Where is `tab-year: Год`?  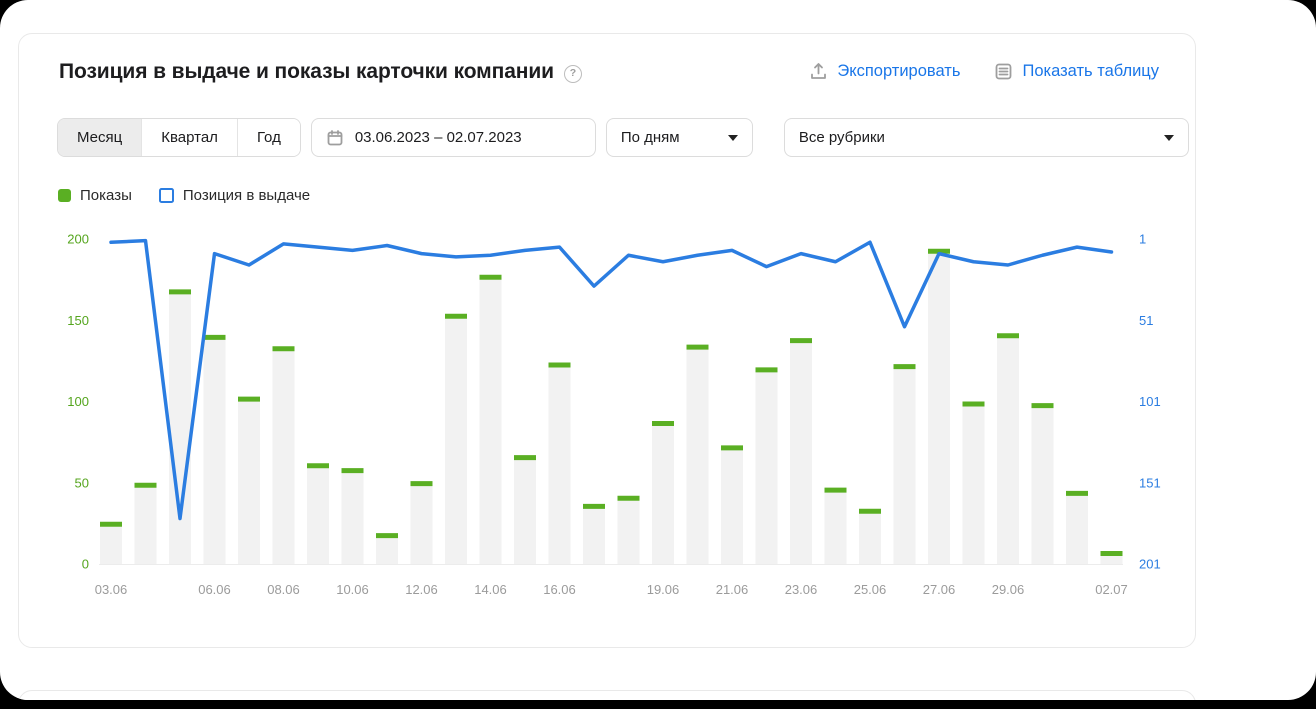
tab-year: Год is located at coordinates (268, 137).